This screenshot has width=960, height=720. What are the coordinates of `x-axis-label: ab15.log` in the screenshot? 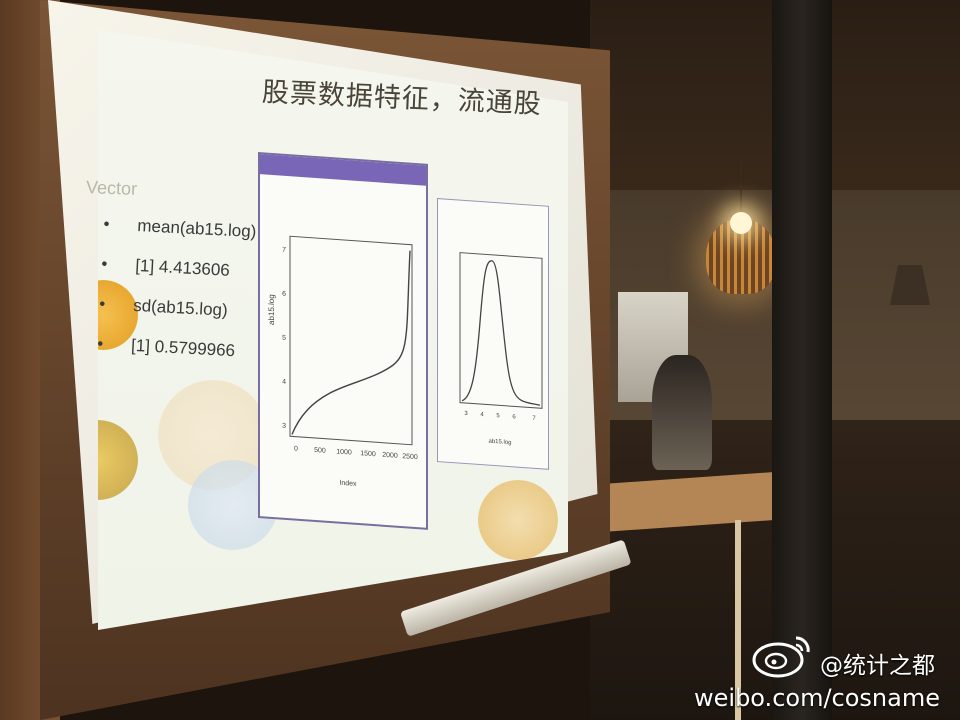 It's located at (499, 443).